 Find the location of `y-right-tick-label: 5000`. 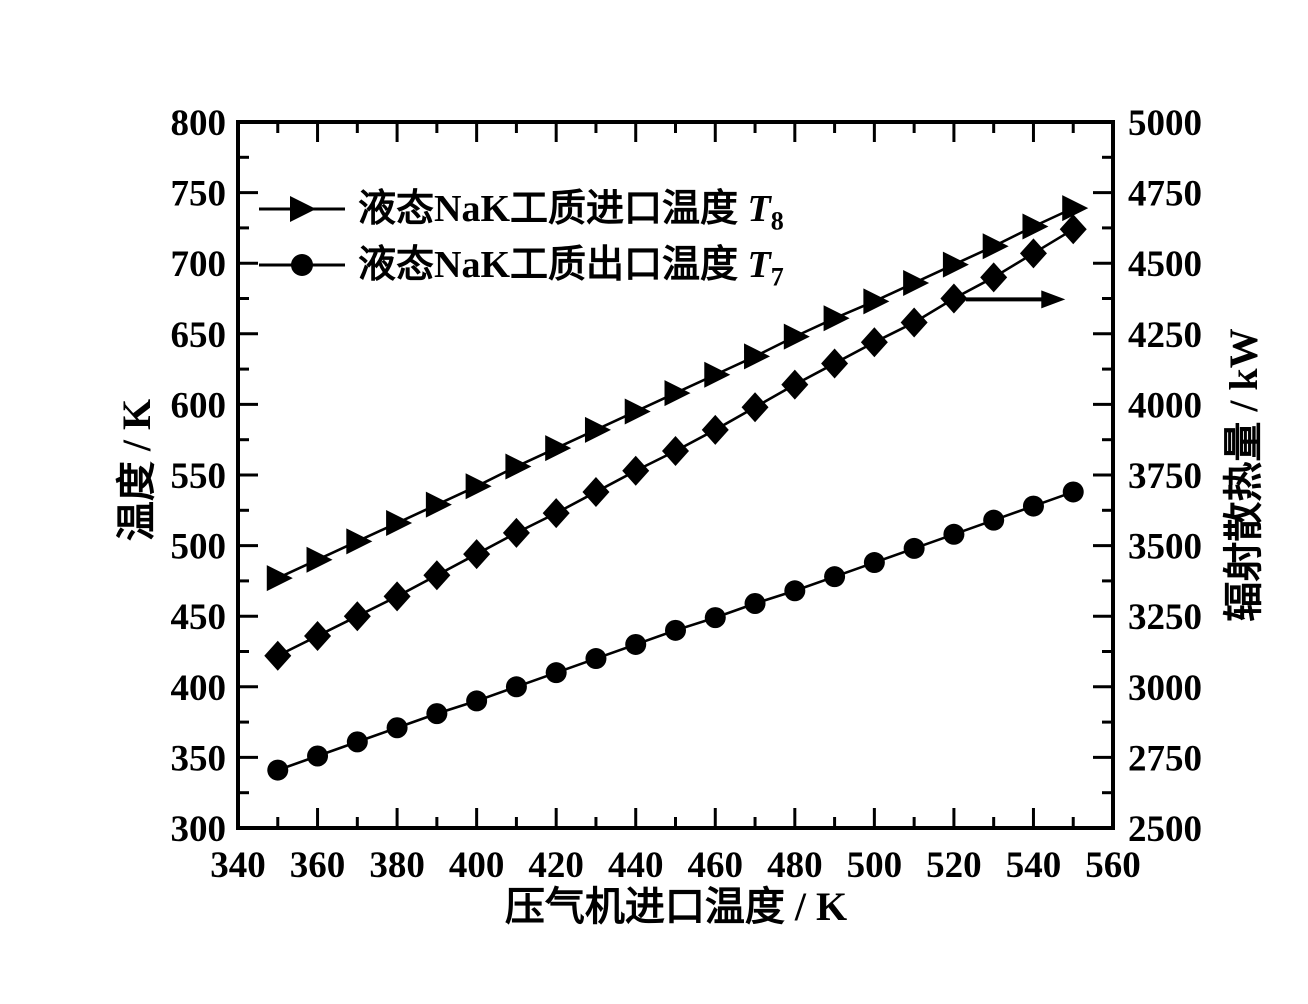

y-right-tick-label: 5000 is located at coordinates (1165, 123).